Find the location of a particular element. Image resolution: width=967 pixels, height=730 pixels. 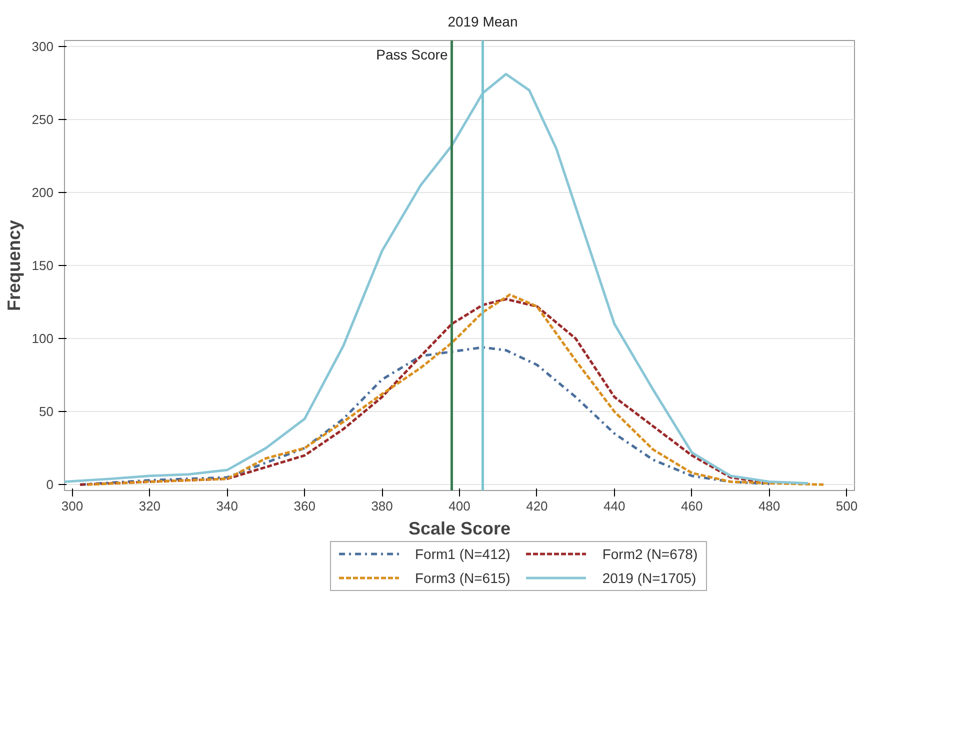

x-tick-label: 340 is located at coordinates (227, 506).